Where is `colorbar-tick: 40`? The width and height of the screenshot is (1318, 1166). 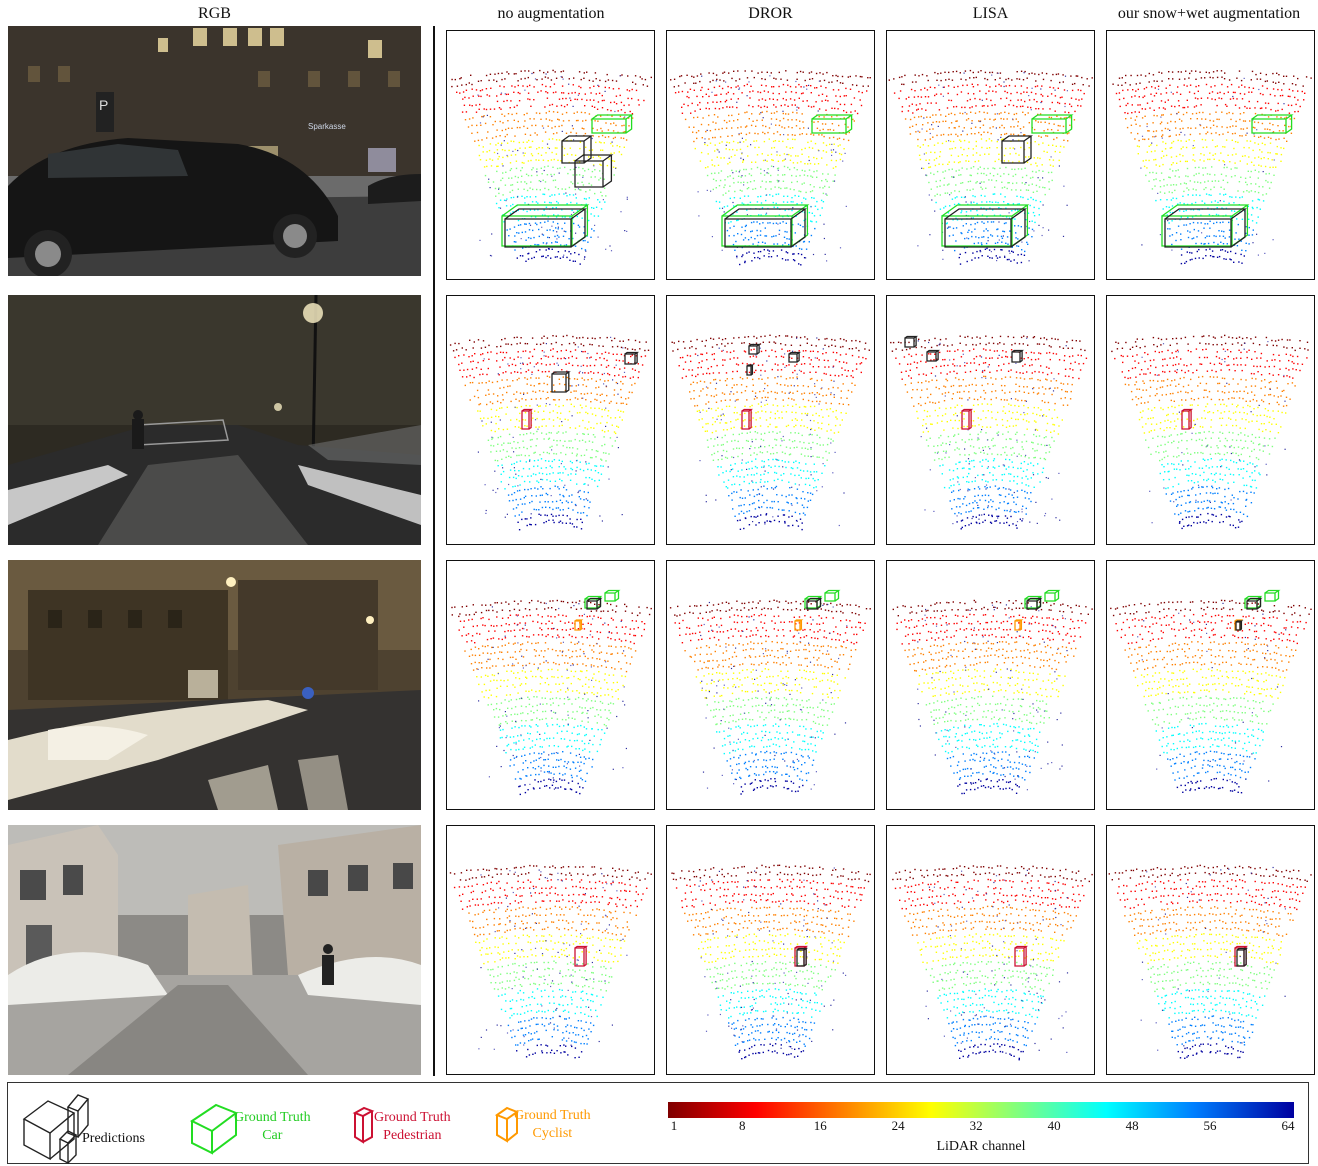 colorbar-tick: 40 is located at coordinates (1054, 1125).